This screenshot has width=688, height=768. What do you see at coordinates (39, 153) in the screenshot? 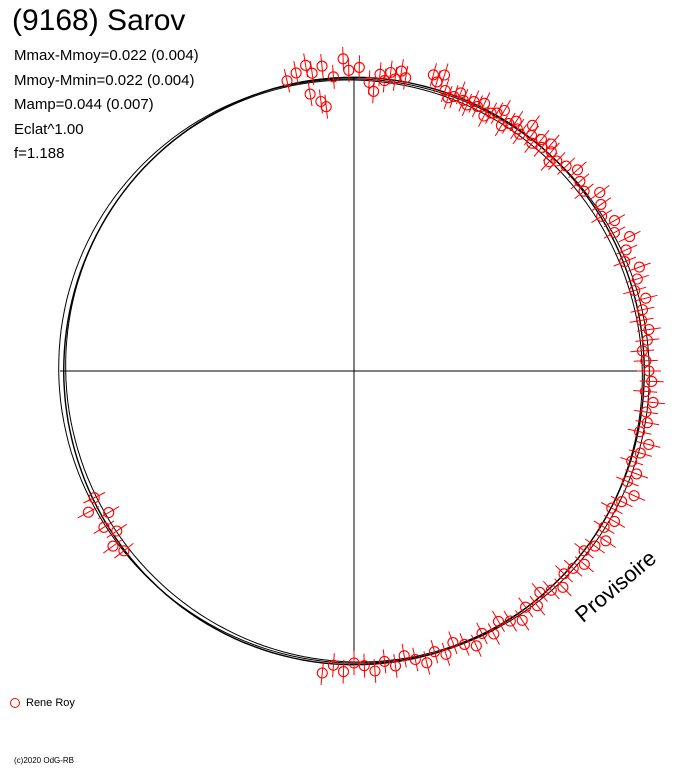
I see `stat-f: f=1.188` at bounding box center [39, 153].